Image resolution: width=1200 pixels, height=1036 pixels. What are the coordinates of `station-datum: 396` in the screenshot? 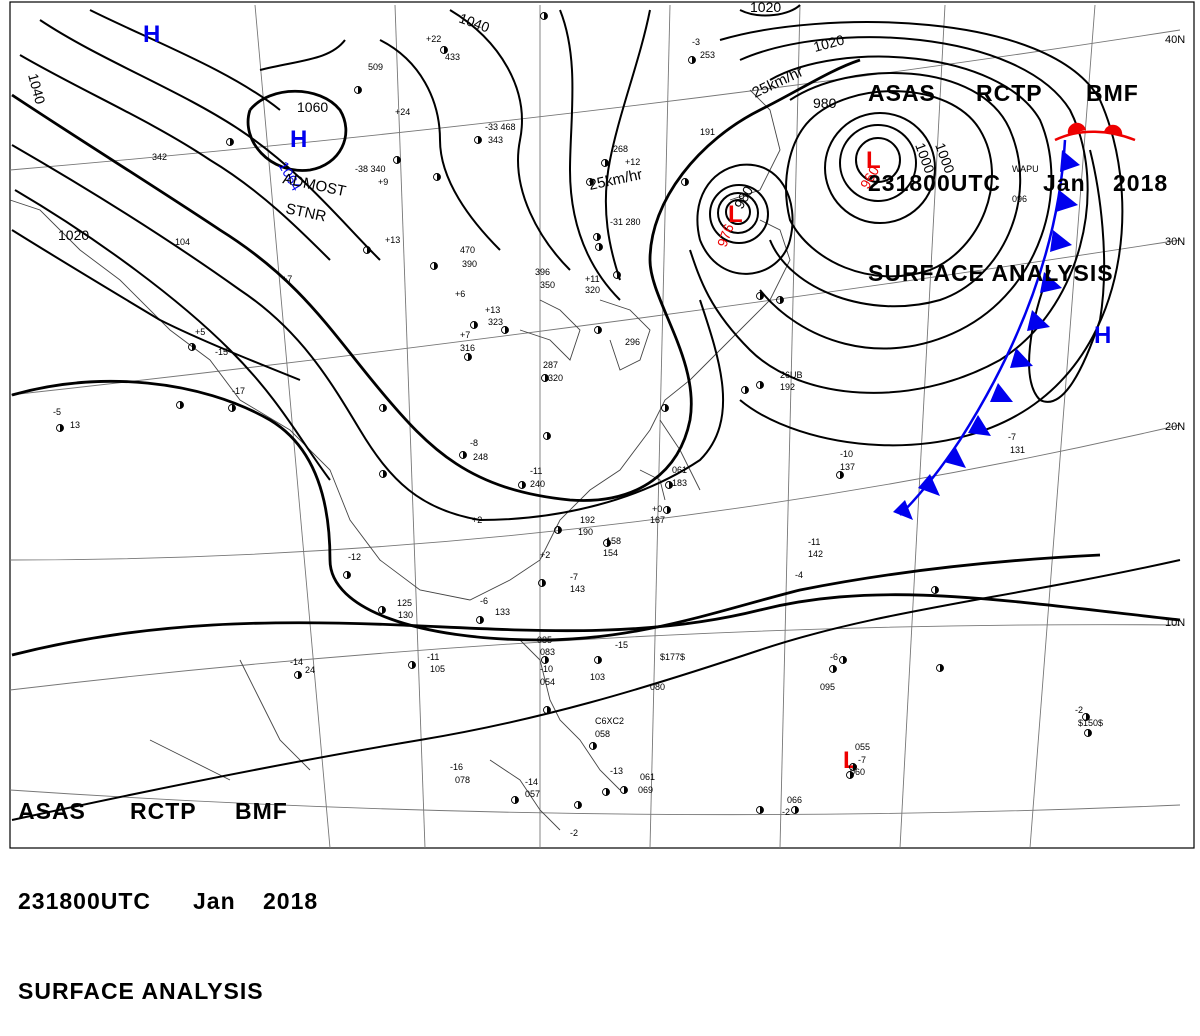 It's located at (542, 272).